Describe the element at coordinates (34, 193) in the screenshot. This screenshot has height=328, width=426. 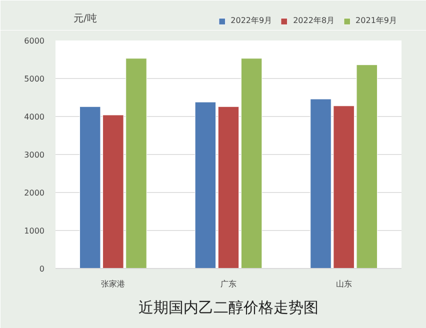
I see `y-tick-label: 2000` at that location.